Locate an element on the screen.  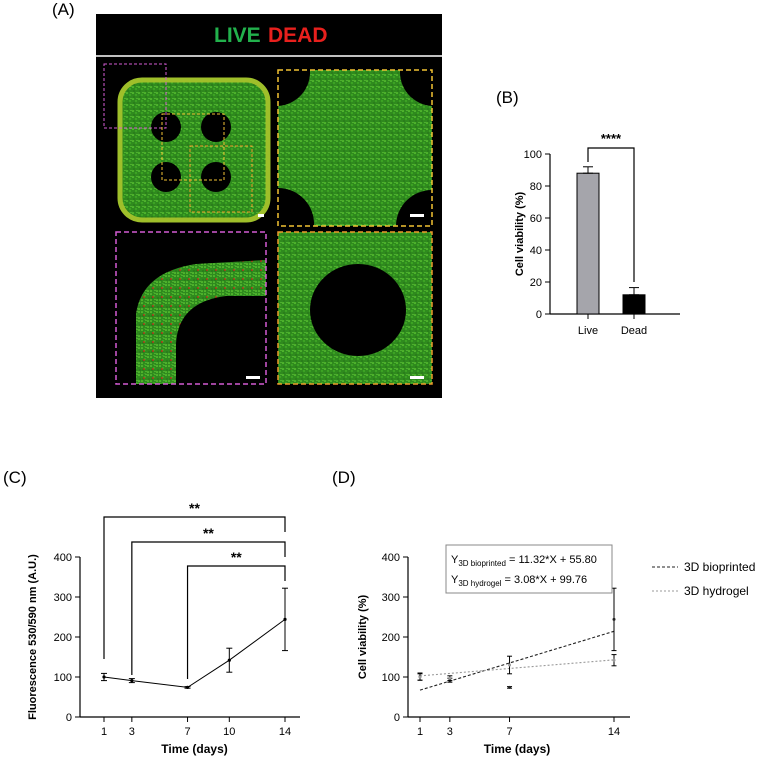
y-tick-label: 60 is located at coordinates (536, 219).